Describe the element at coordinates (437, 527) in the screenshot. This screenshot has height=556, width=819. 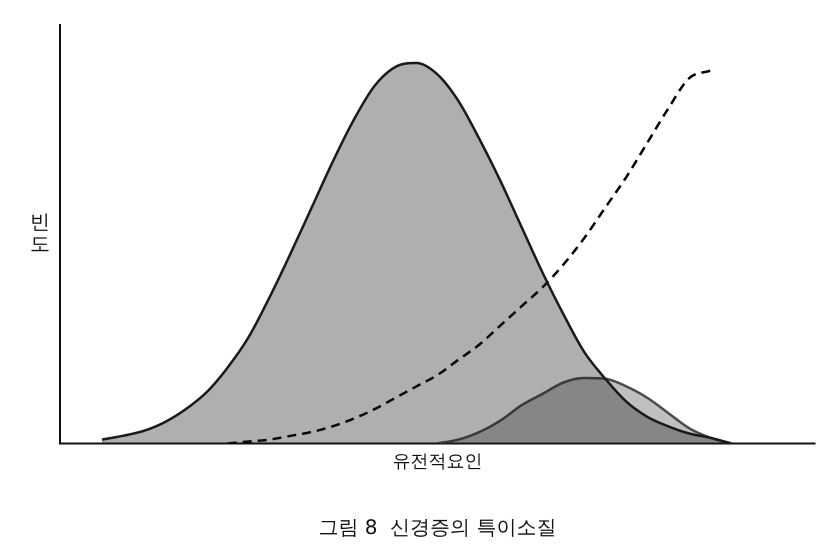
I see `text: 그림 8 신경증의 특이소질` at that location.